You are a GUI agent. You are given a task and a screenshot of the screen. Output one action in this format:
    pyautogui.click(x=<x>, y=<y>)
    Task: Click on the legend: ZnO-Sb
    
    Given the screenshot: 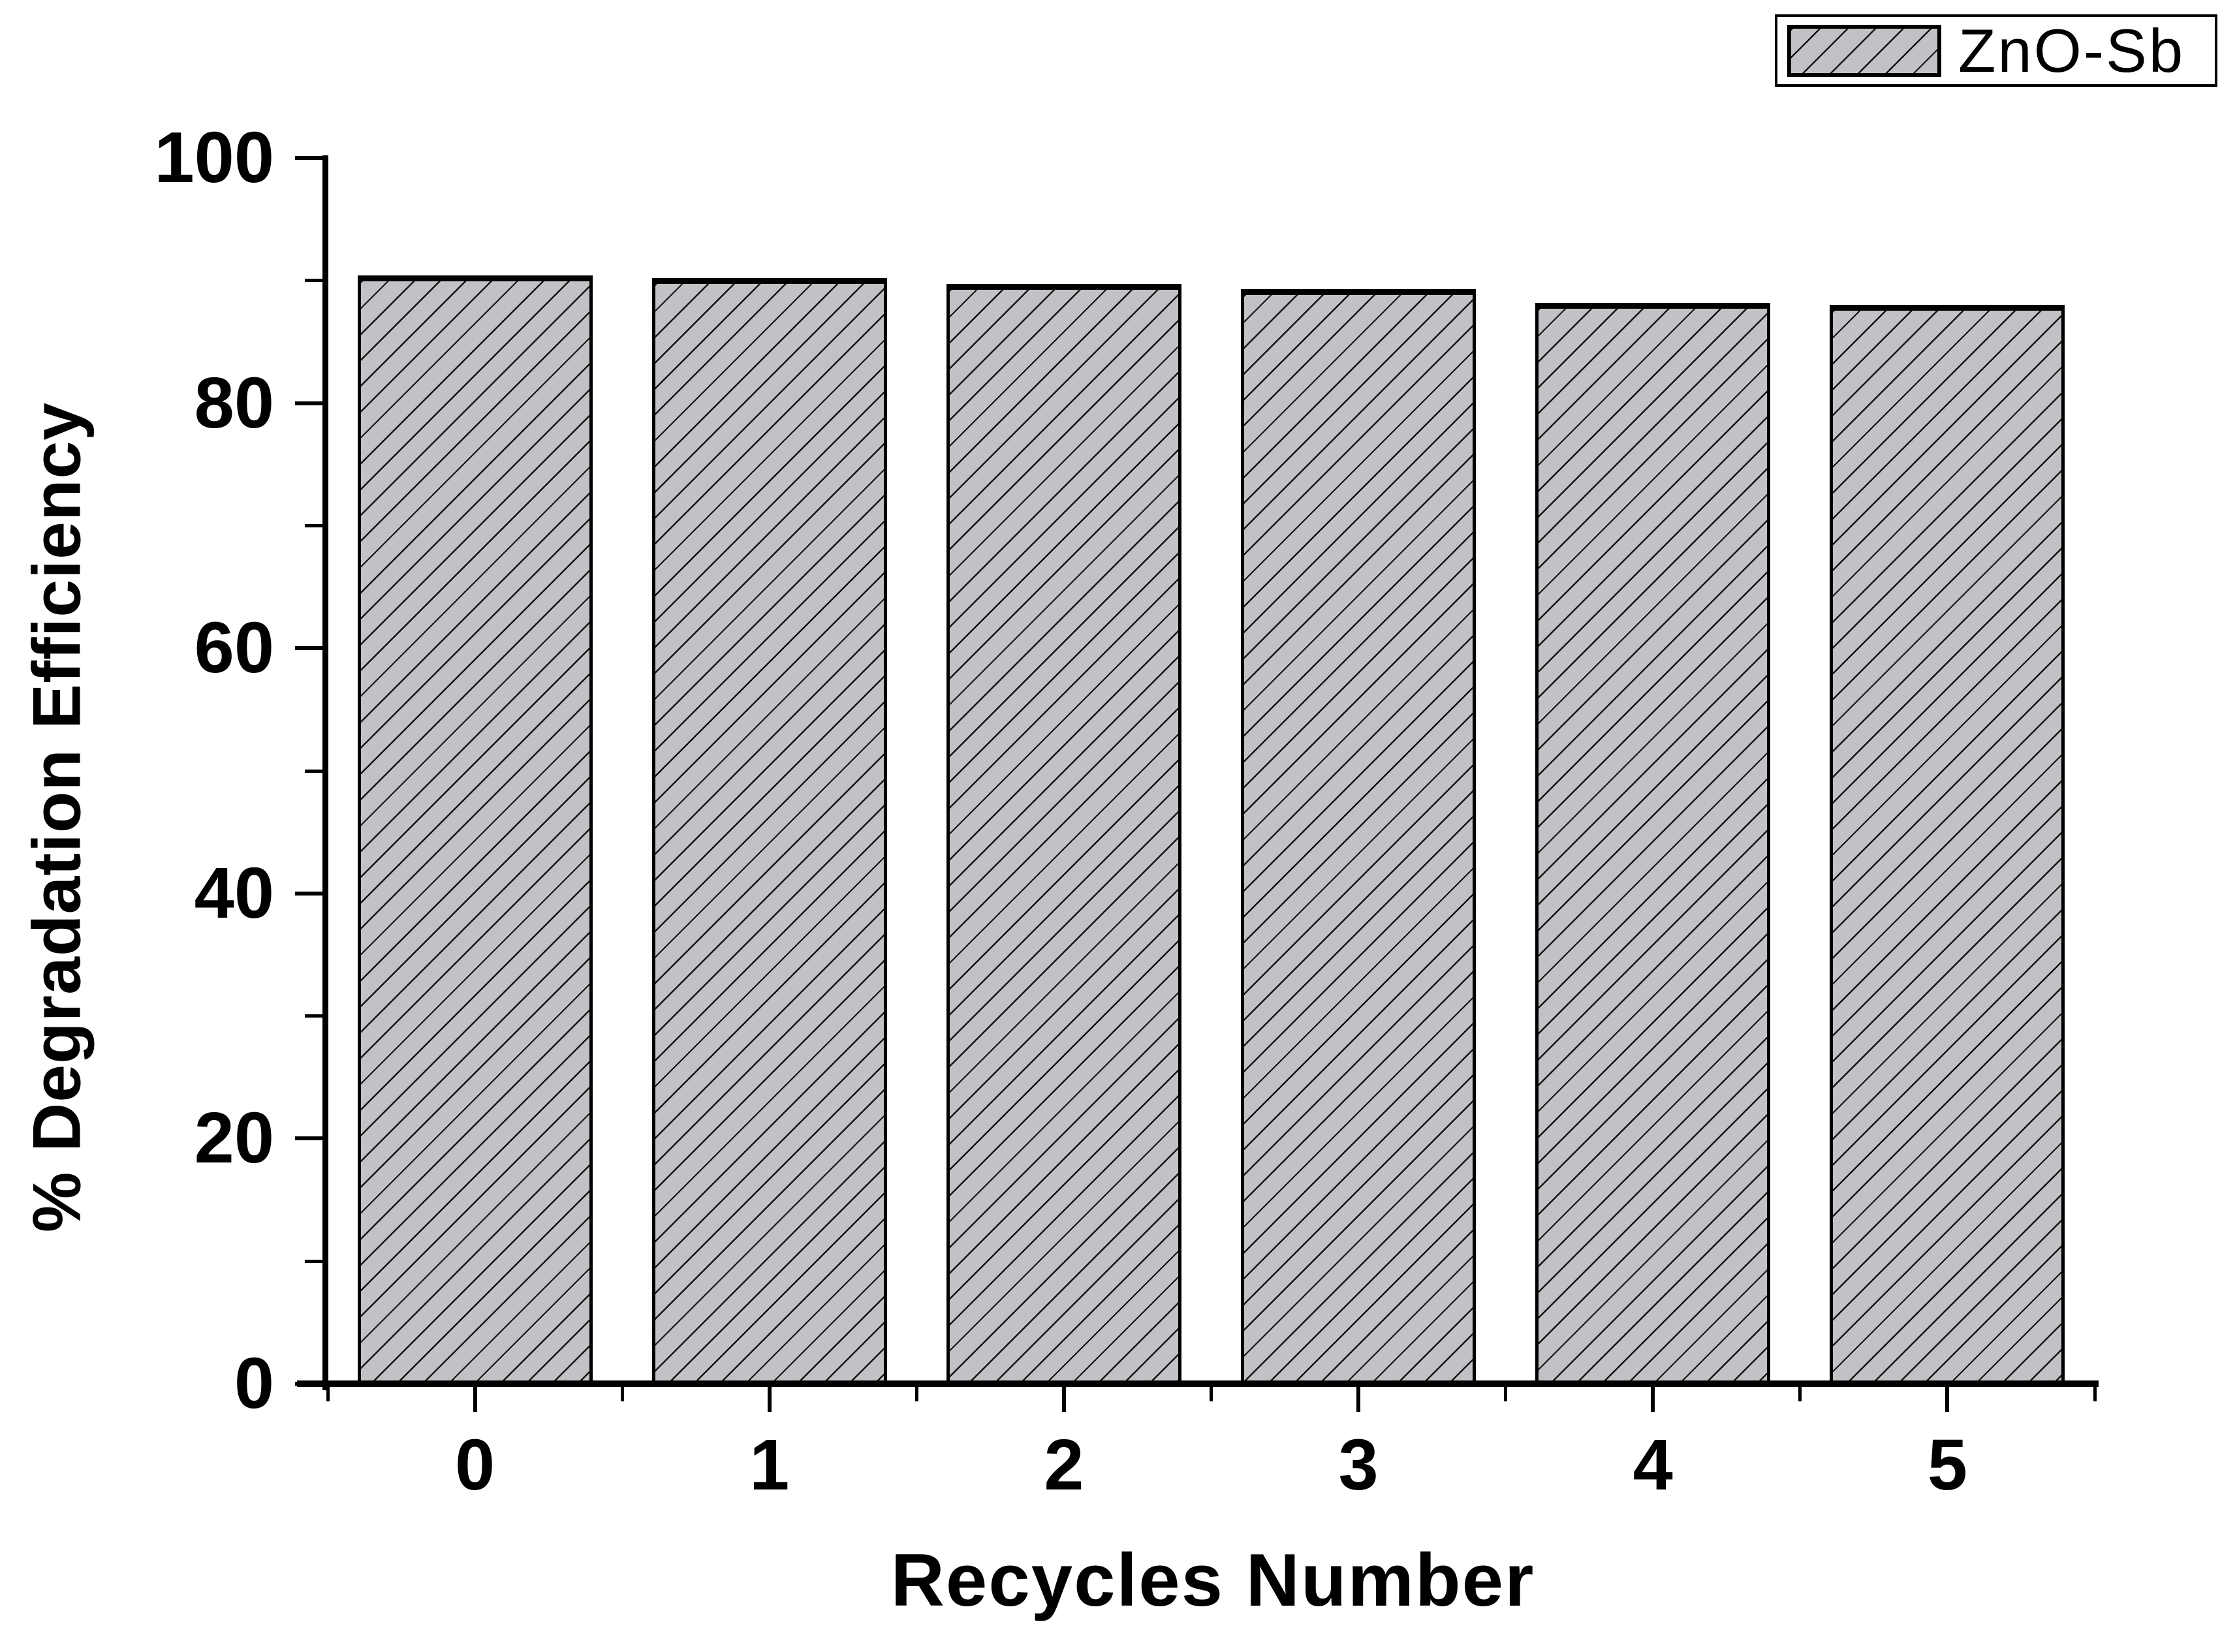 What is the action you would take?
    pyautogui.click(x=1996, y=50)
    